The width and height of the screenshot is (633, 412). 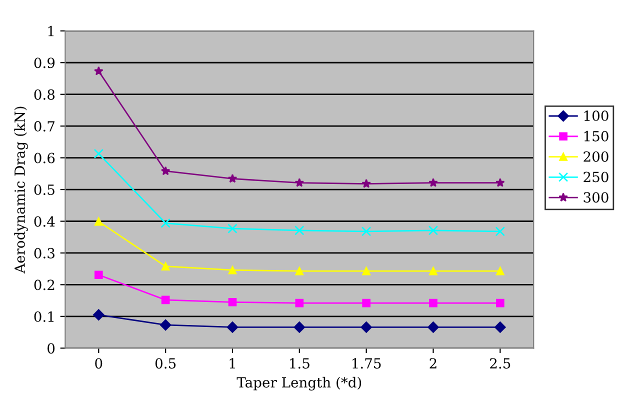 I want to click on x-tick-label: 1.5, so click(x=300, y=363).